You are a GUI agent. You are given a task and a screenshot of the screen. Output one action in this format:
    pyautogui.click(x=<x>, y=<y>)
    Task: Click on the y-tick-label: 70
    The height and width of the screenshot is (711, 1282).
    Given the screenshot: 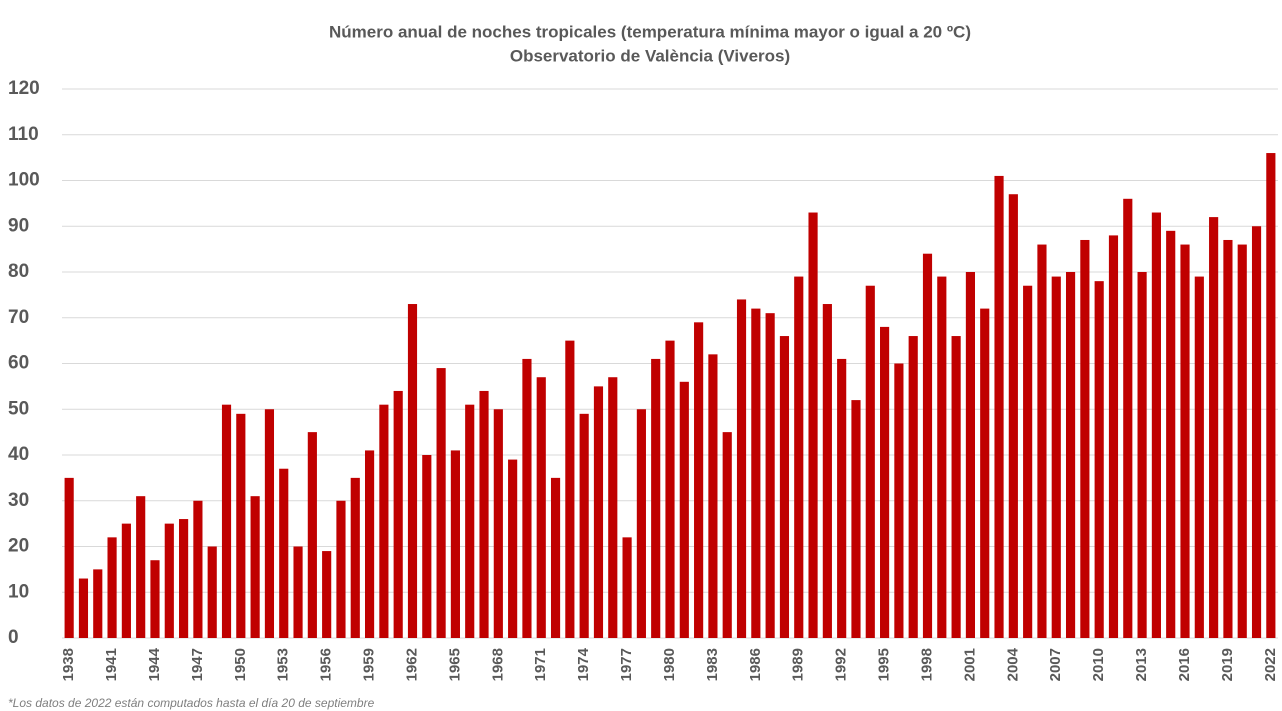 What is the action you would take?
    pyautogui.click(x=18, y=317)
    